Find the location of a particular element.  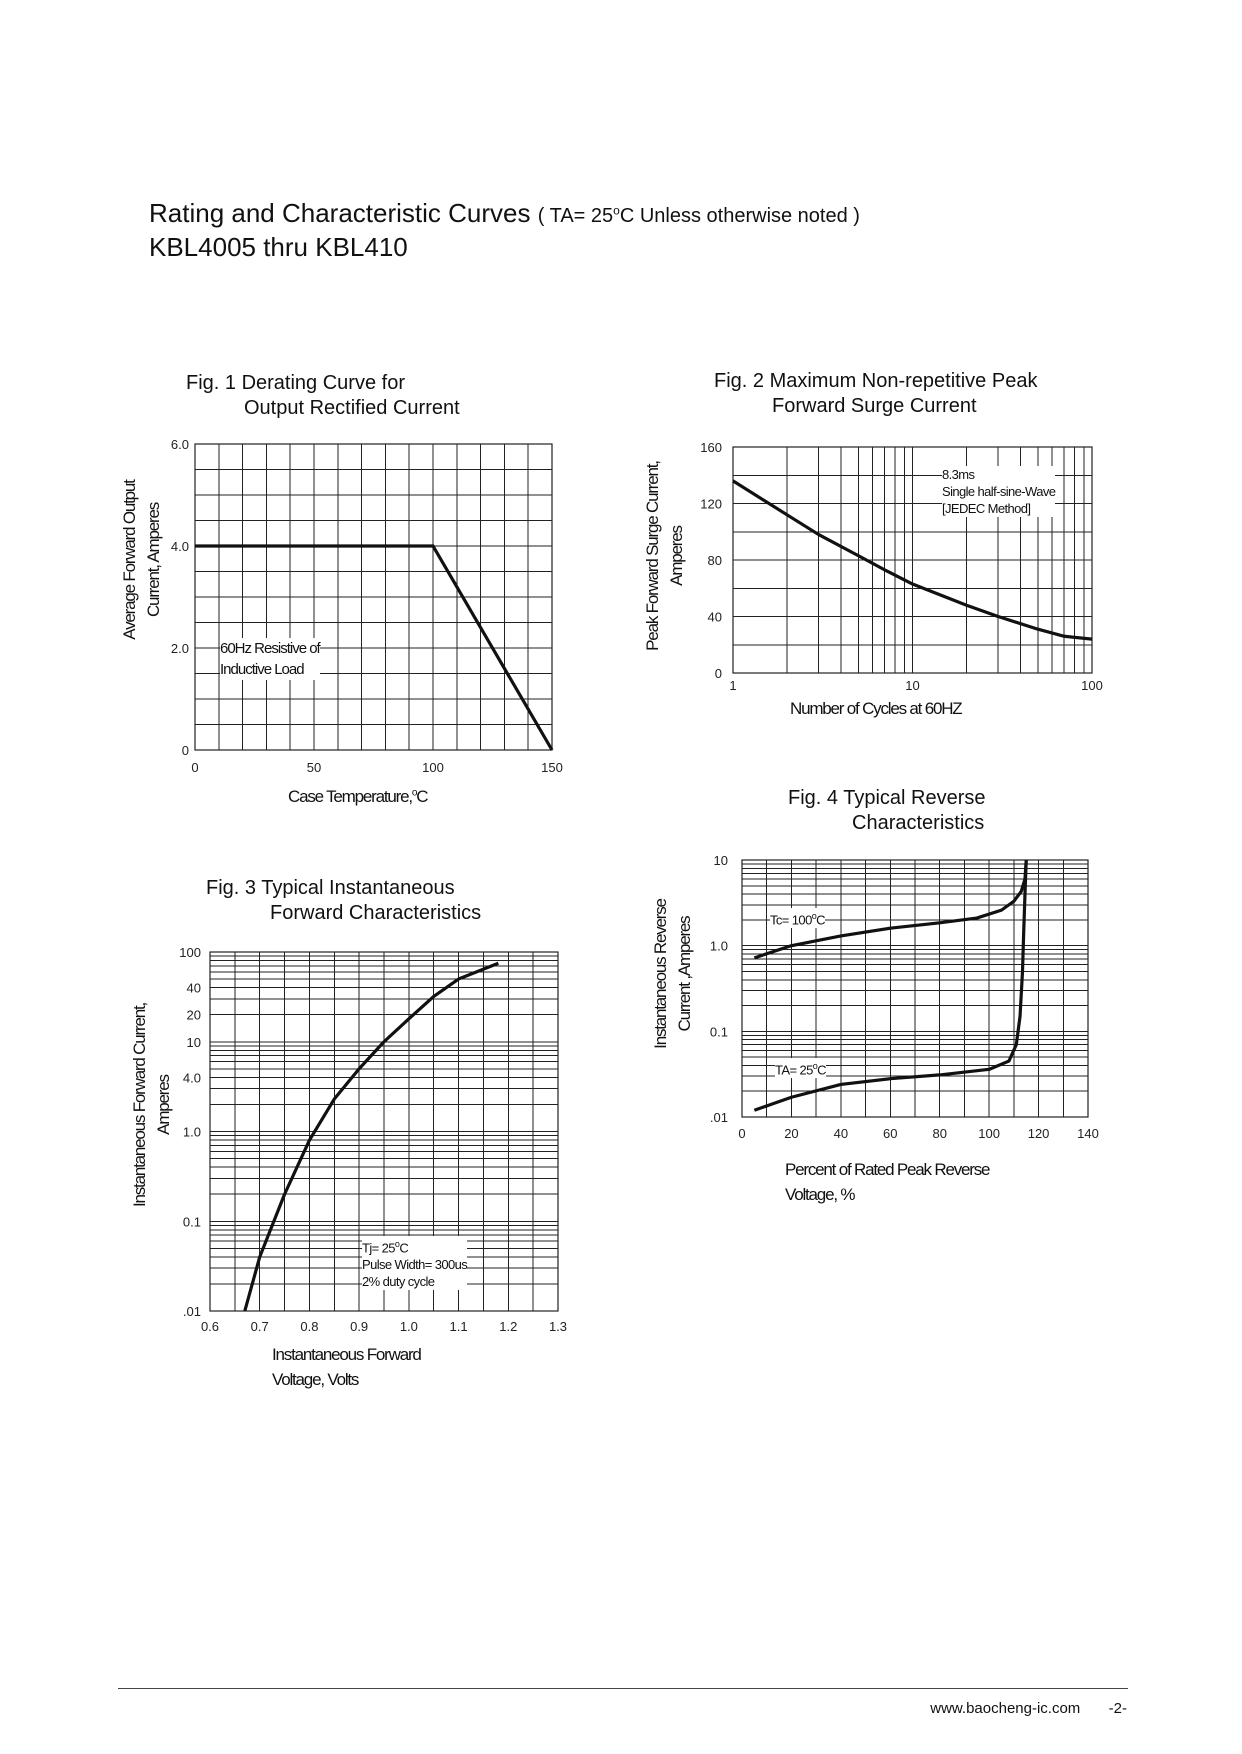

fig2-x-tick-label: 100 is located at coordinates (1092, 685).